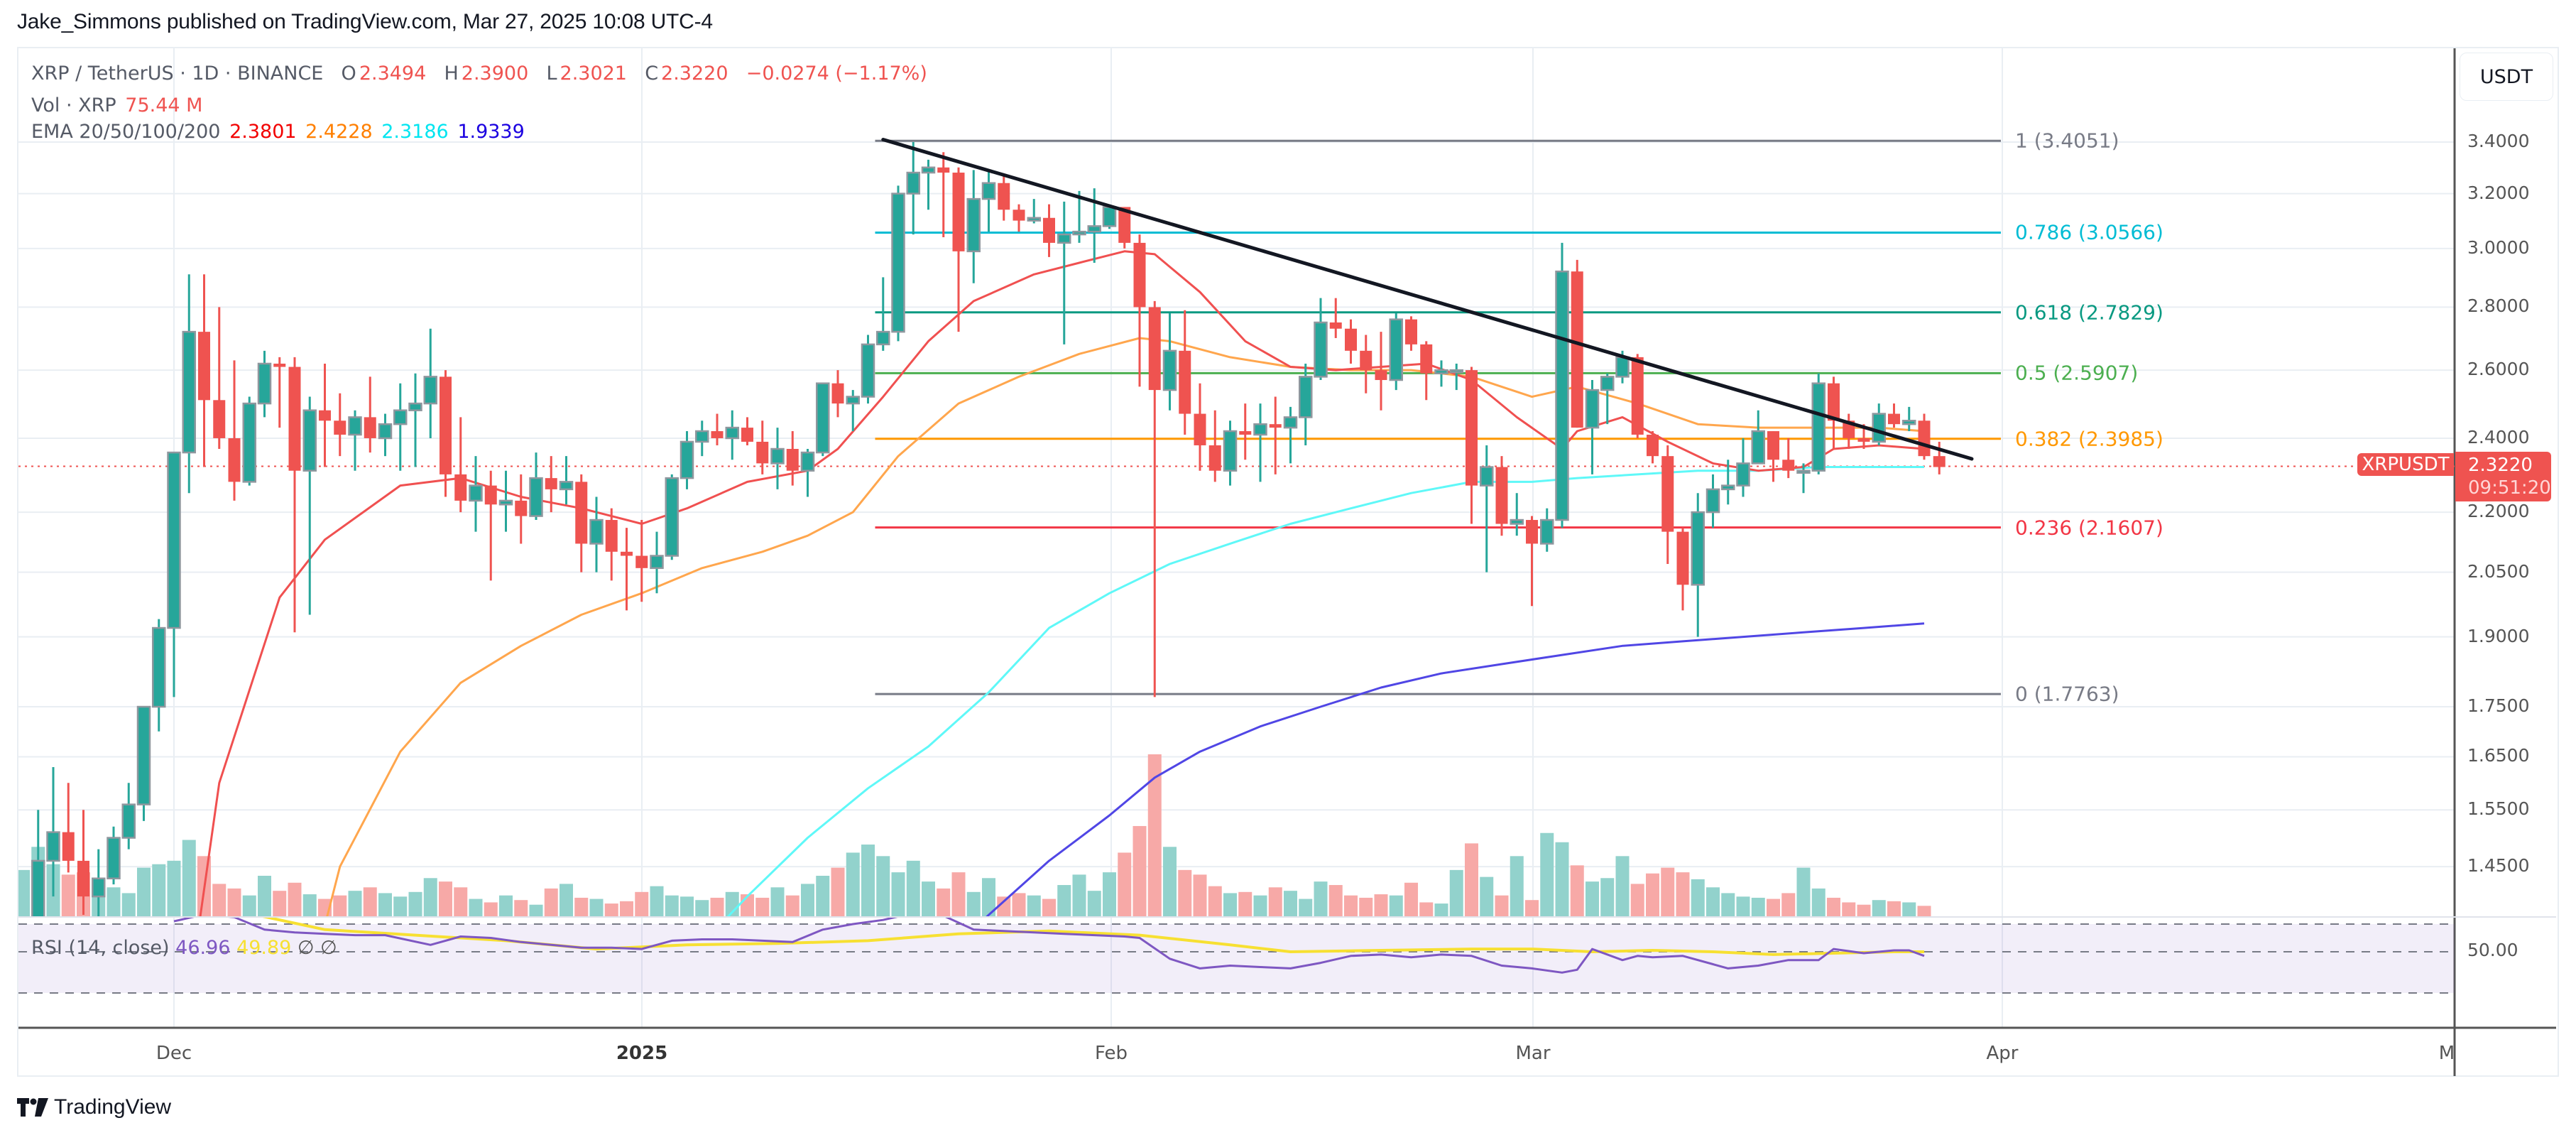  Describe the element at coordinates (328, 948) in the screenshot. I see `rsi-na-2: ∅` at that location.